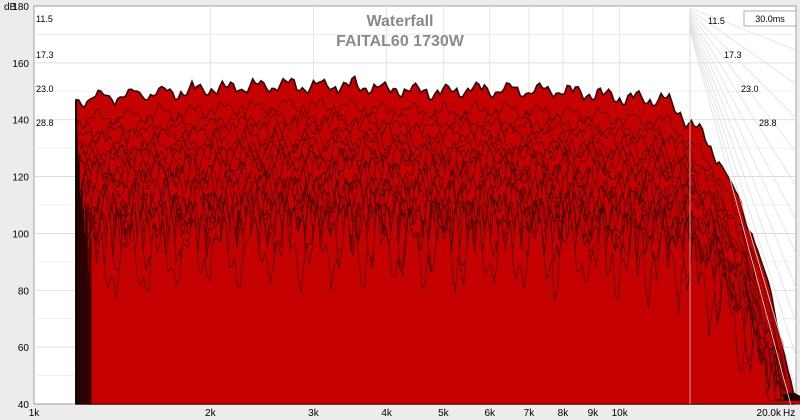 The width and height of the screenshot is (800, 420). Describe the element at coordinates (530, 413) in the screenshot. I see `x-tick-label: 7k` at that location.